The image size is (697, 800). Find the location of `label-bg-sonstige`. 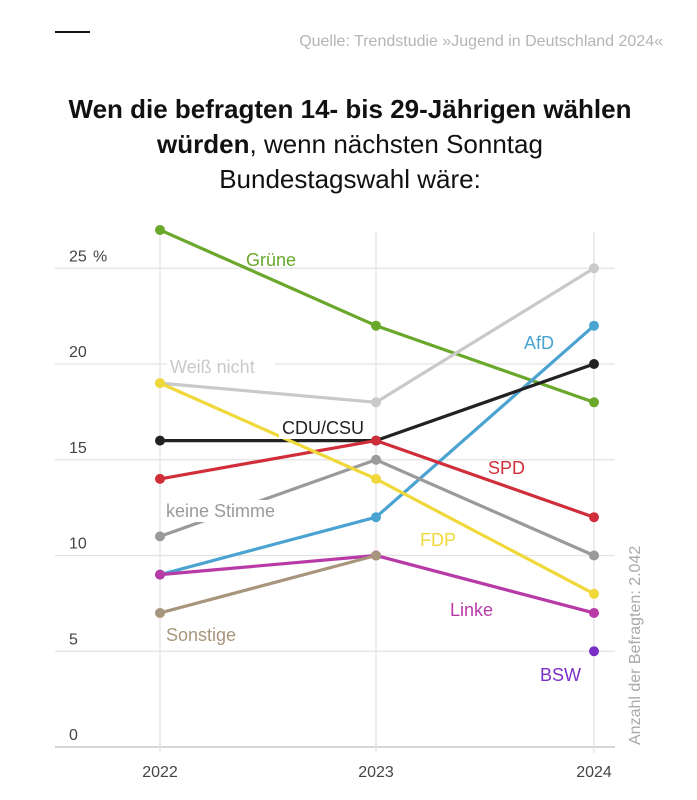

label-bg-sonstige is located at coordinates (207, 635).